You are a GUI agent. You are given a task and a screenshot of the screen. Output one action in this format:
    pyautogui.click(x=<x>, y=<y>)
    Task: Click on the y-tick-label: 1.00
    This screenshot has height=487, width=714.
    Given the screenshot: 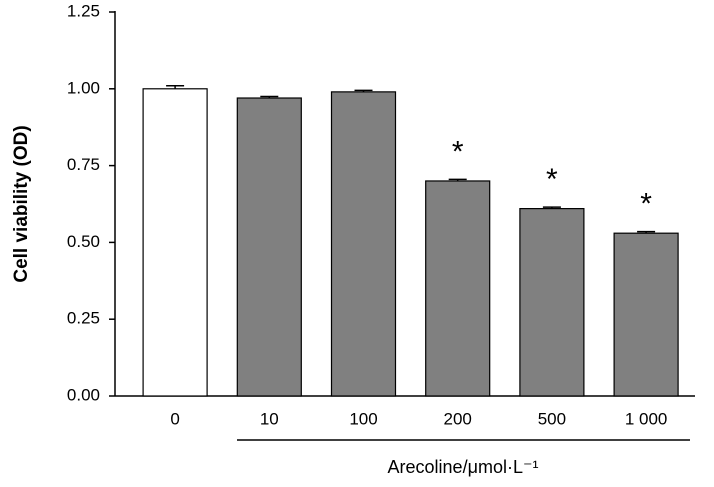 What is the action you would take?
    pyautogui.click(x=83, y=87)
    